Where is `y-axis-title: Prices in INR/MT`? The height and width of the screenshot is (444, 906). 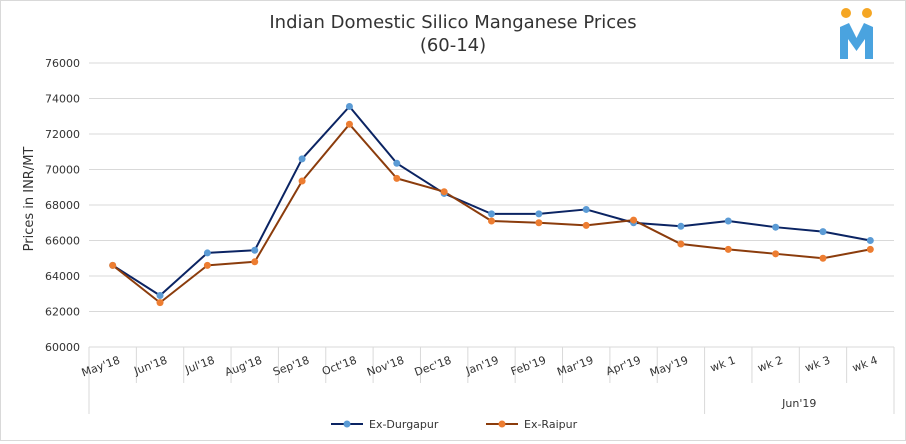
y-axis-title: Prices in INR/MT is located at coordinates (29, 199).